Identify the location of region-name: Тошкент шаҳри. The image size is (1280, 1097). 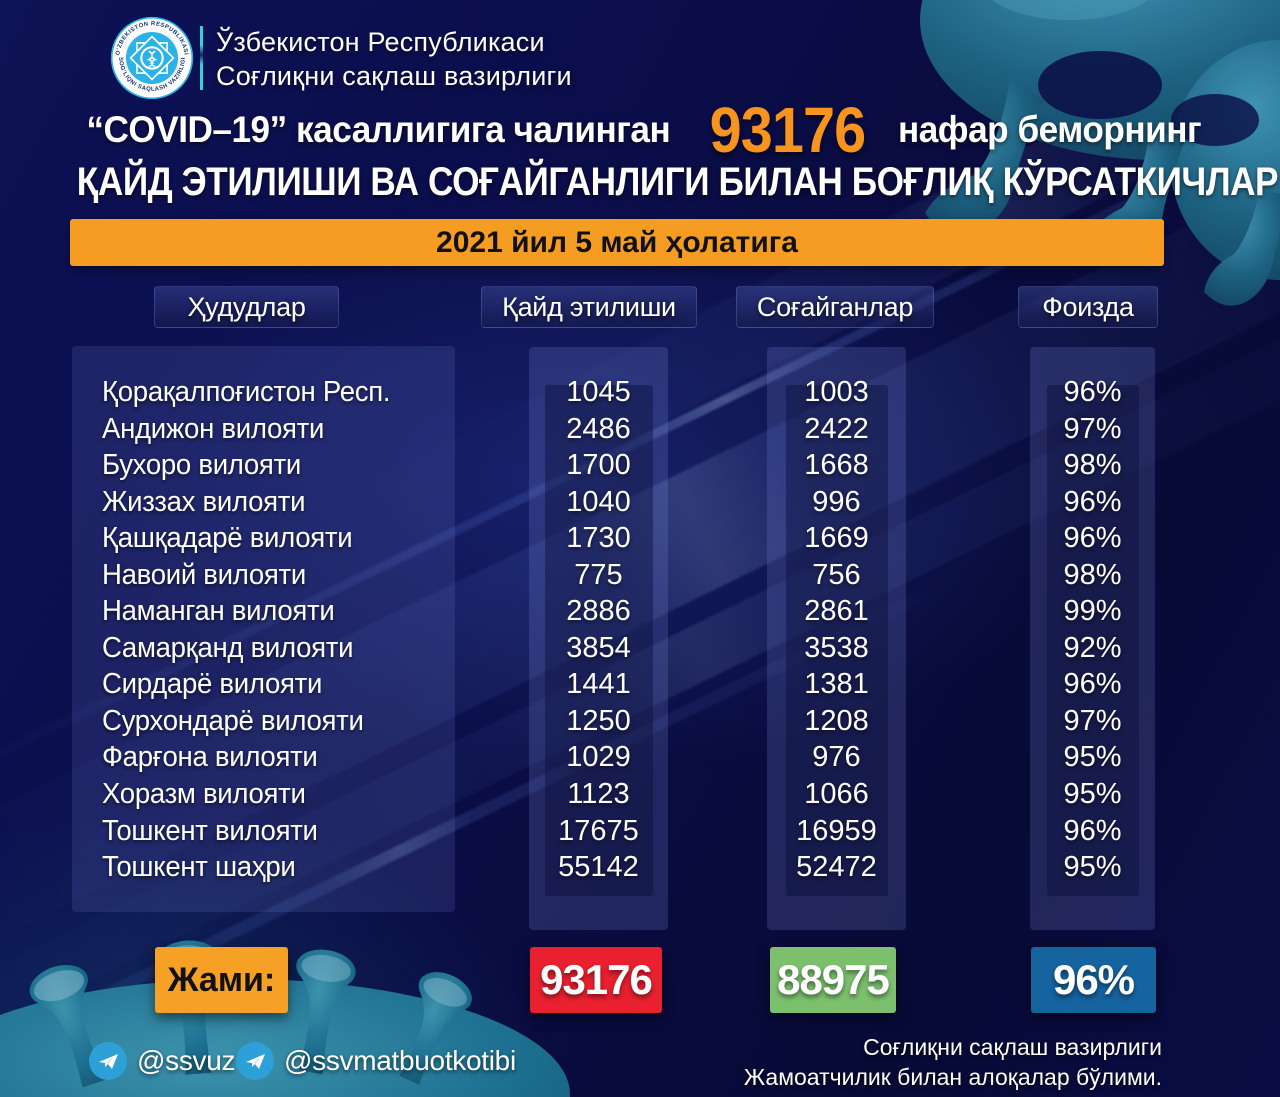
(199, 867).